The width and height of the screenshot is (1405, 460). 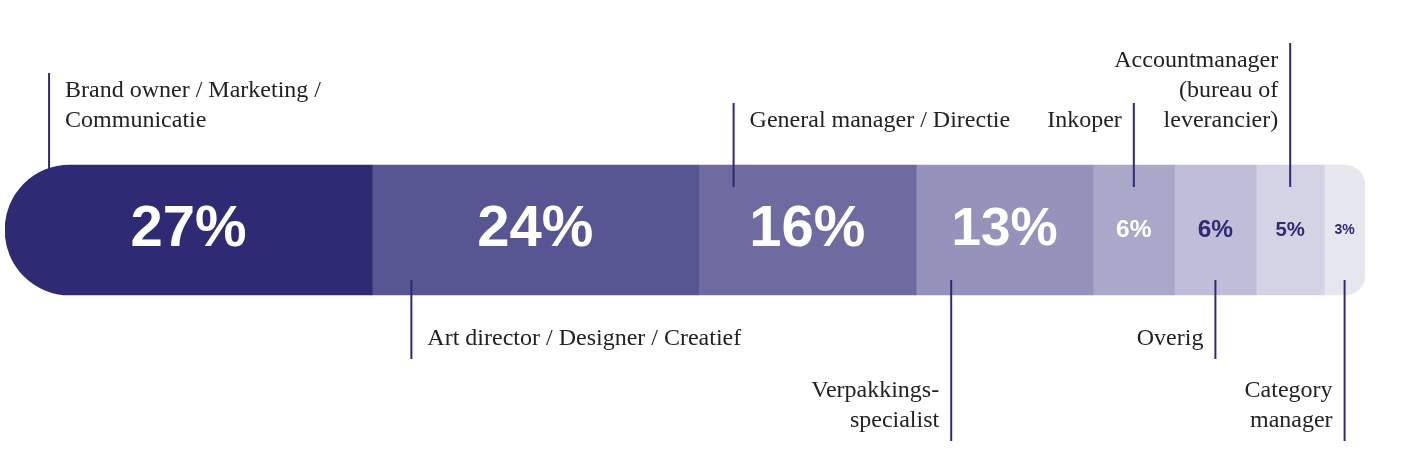 What do you see at coordinates (875, 404) in the screenshot?
I see `text: Verpakkings-specialist` at bounding box center [875, 404].